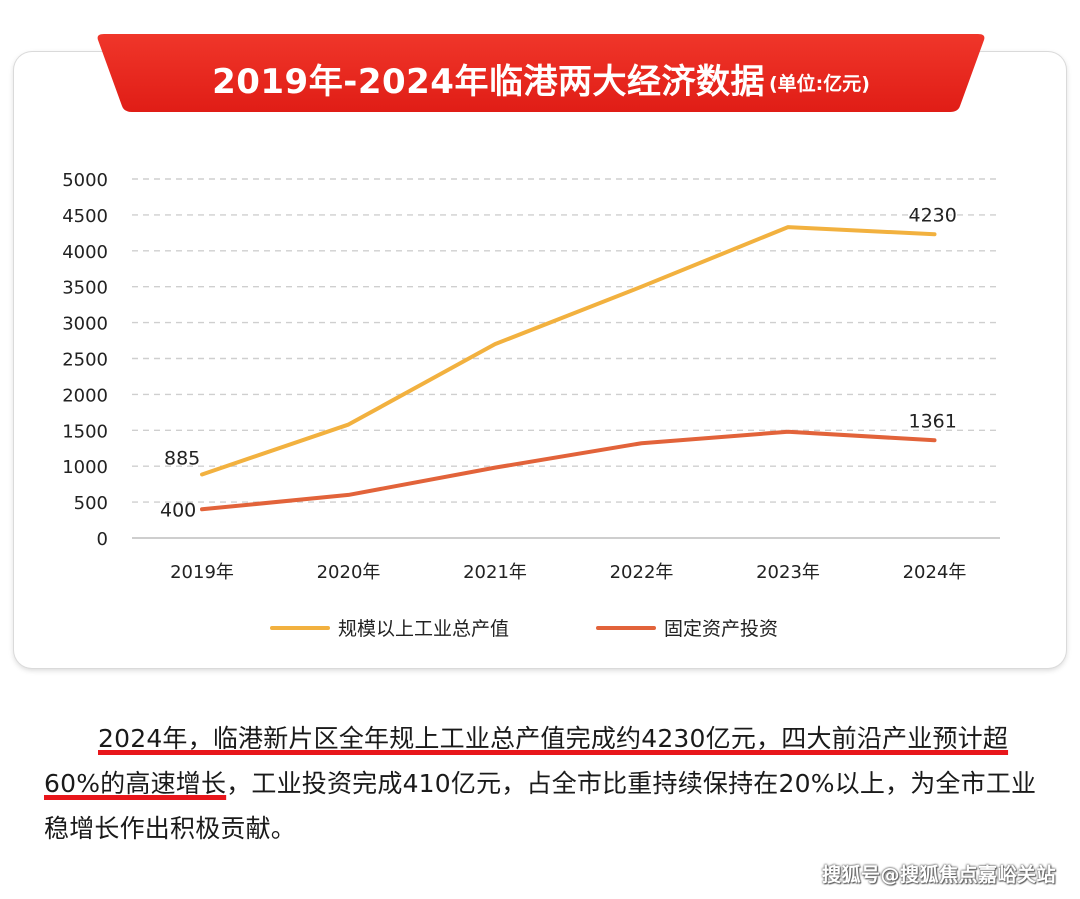 The image size is (1080, 899). What do you see at coordinates (85, 360) in the screenshot?
I see `y-tick-label: 2500` at bounding box center [85, 360].